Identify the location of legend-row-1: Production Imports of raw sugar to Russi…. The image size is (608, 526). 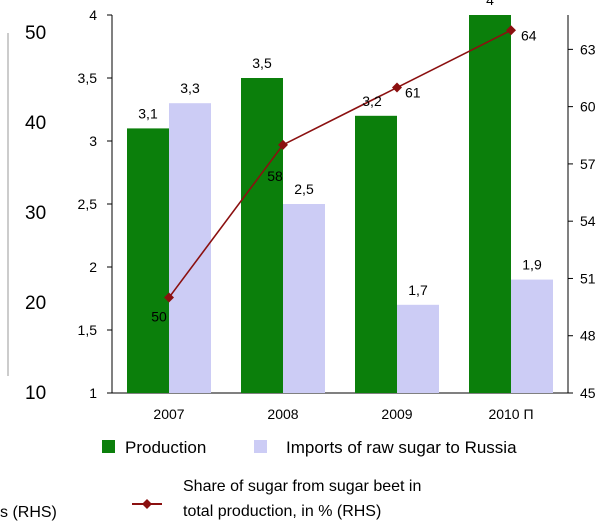
(309, 447).